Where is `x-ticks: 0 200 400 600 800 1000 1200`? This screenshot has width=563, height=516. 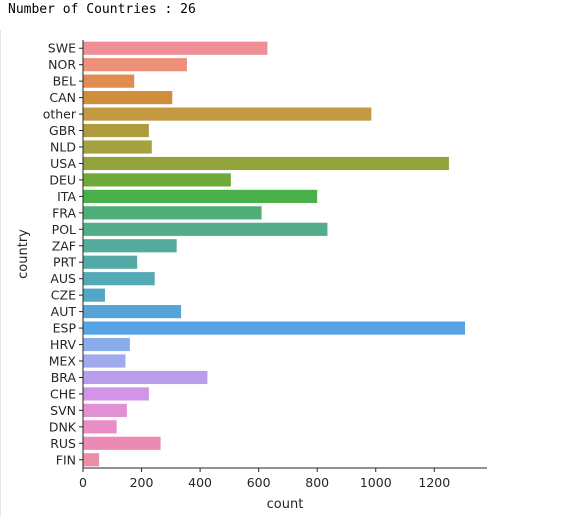 x-ticks: 0 200 400 600 800 1000 1200 is located at coordinates (264, 479).